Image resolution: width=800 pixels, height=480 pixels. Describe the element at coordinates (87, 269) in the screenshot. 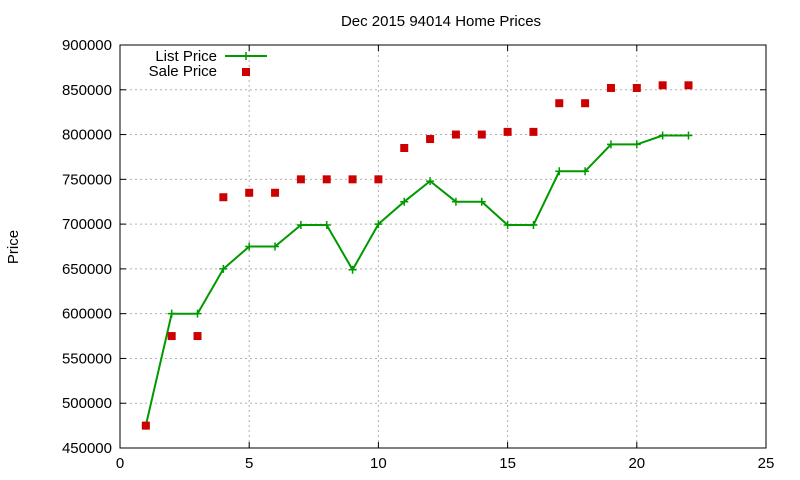

I see `y-tick-label: 650000` at that location.